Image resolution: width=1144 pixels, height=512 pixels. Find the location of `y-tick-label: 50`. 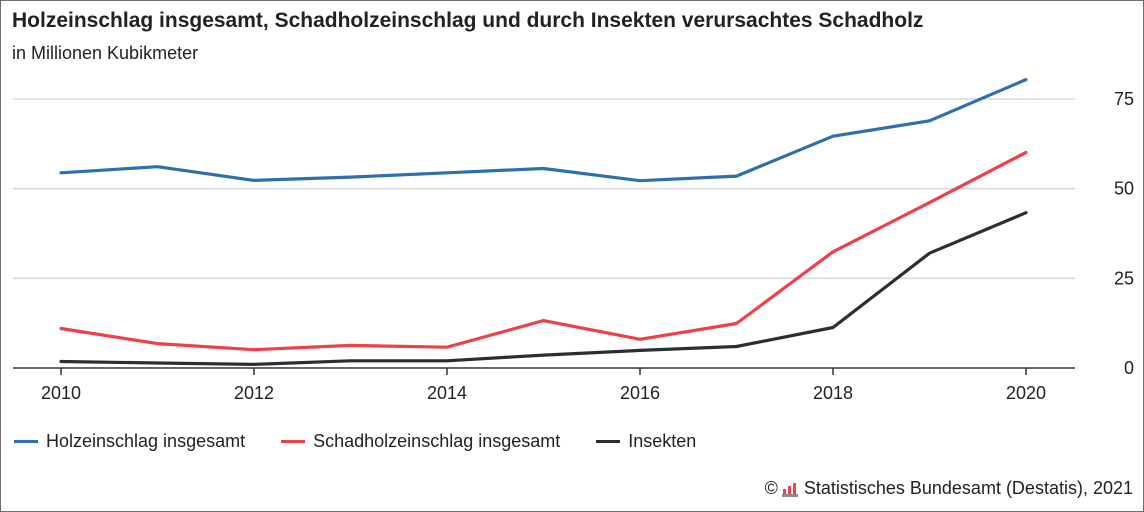

y-tick-label: 50 is located at coordinates (1124, 189).